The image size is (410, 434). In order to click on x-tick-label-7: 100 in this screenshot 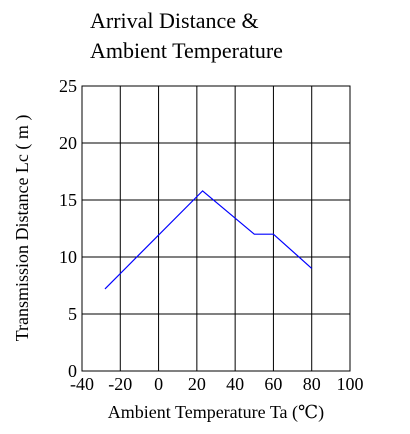, I will do `click(350, 384)`.